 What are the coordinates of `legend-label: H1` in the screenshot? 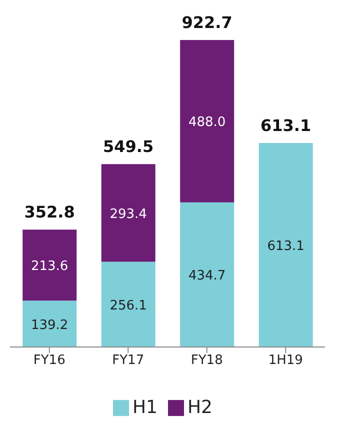 It's located at (145, 407).